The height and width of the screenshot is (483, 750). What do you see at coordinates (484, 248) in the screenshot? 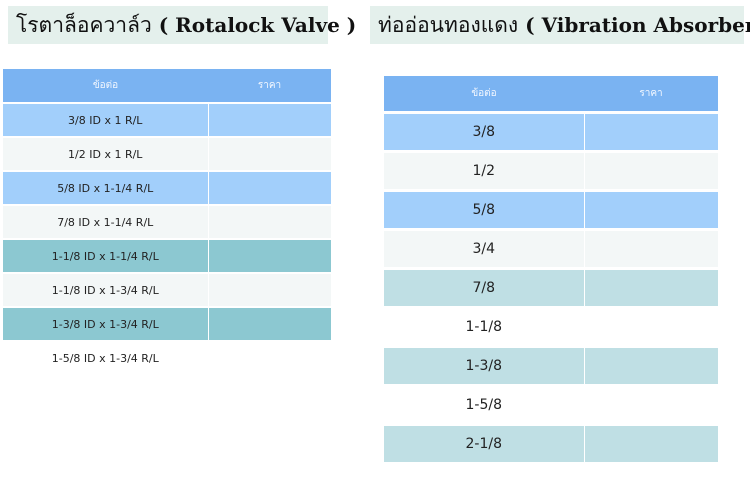
I see `fitting-size-cell: 3/4` at bounding box center [484, 248].